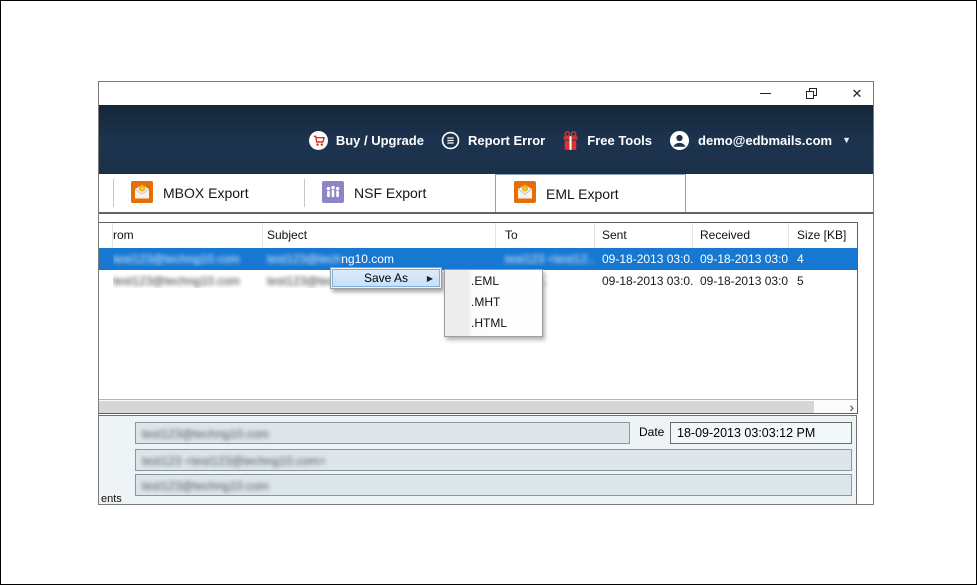  I want to click on row1-subject-blurred: test123@tech, so click(304, 259).